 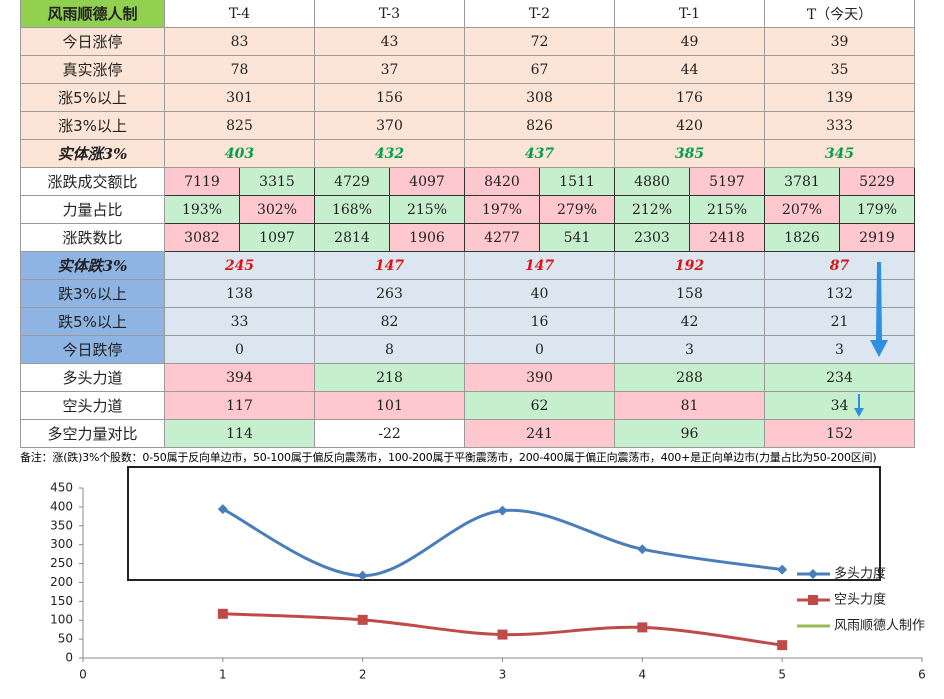 What do you see at coordinates (83, 675) in the screenshot?
I see `x-tick-label: 0` at bounding box center [83, 675].